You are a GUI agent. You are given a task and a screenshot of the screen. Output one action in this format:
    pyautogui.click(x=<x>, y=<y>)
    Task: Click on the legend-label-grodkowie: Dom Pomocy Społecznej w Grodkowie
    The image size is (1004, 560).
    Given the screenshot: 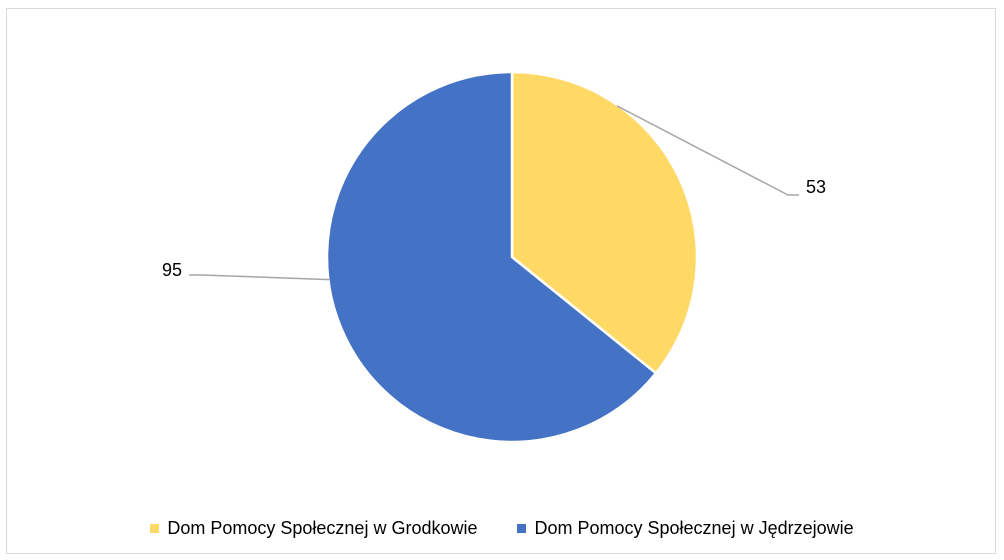 What is the action you would take?
    pyautogui.click(x=322, y=528)
    